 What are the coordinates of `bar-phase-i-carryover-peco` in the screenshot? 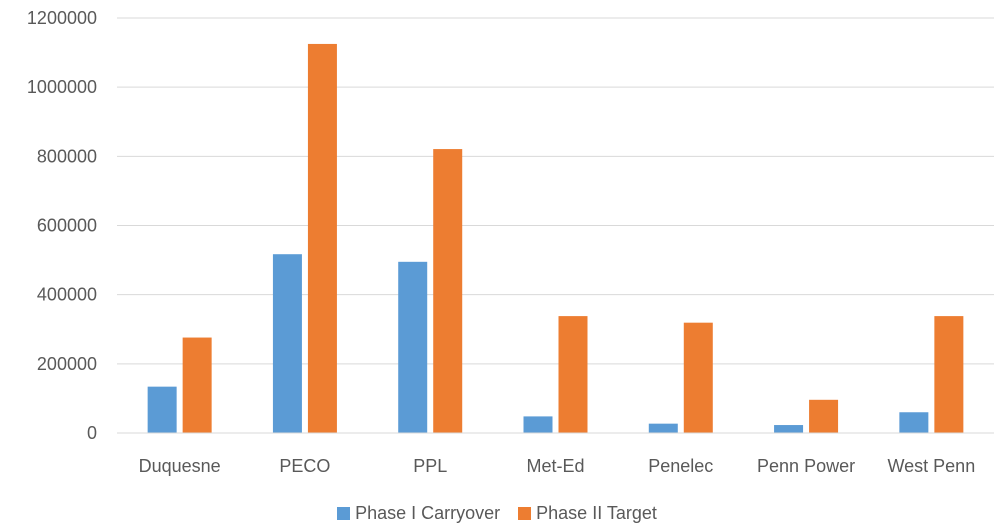 It's located at (287, 343).